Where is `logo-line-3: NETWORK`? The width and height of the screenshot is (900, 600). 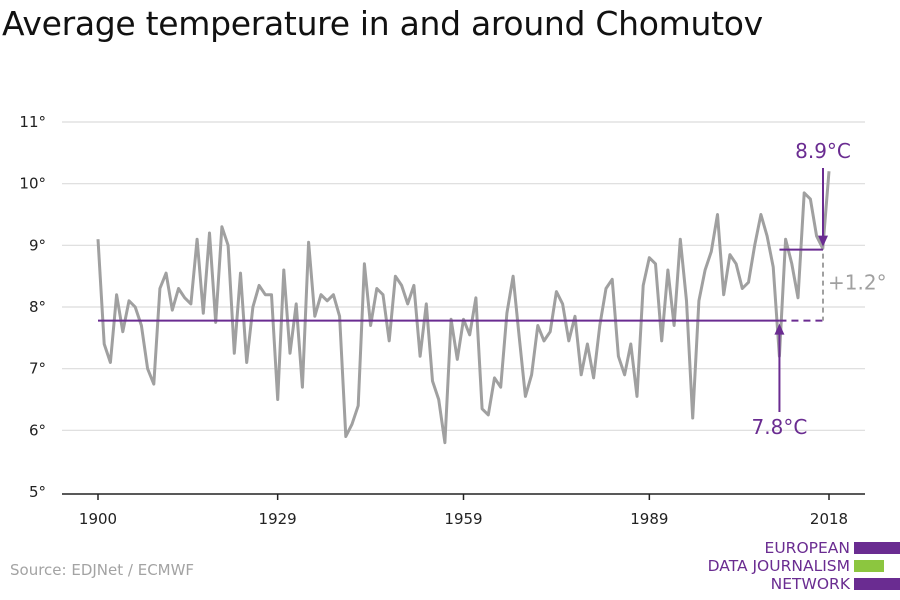 logo-line-3: NETWORK is located at coordinates (810, 584).